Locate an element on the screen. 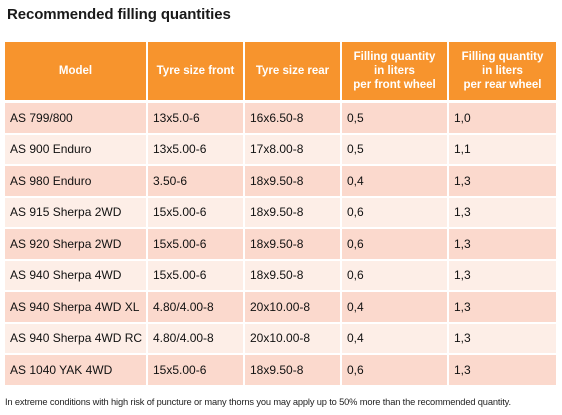 The width and height of the screenshot is (562, 415). cell-model: AS 980 Enduro is located at coordinates (76, 182).